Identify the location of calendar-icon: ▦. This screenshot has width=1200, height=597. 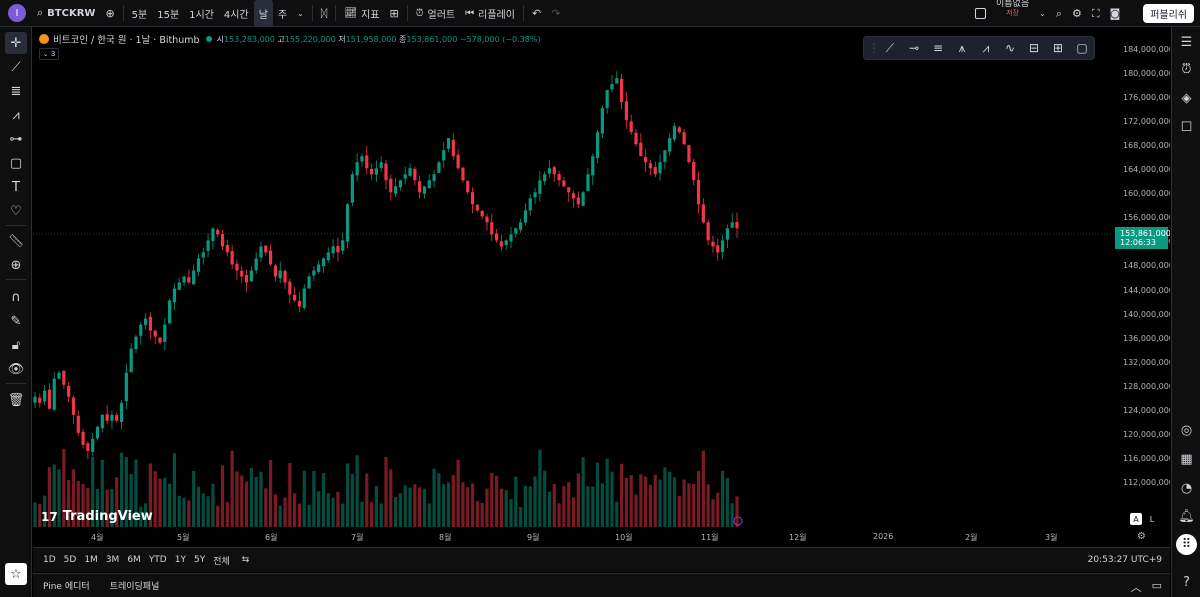
(1186, 459).